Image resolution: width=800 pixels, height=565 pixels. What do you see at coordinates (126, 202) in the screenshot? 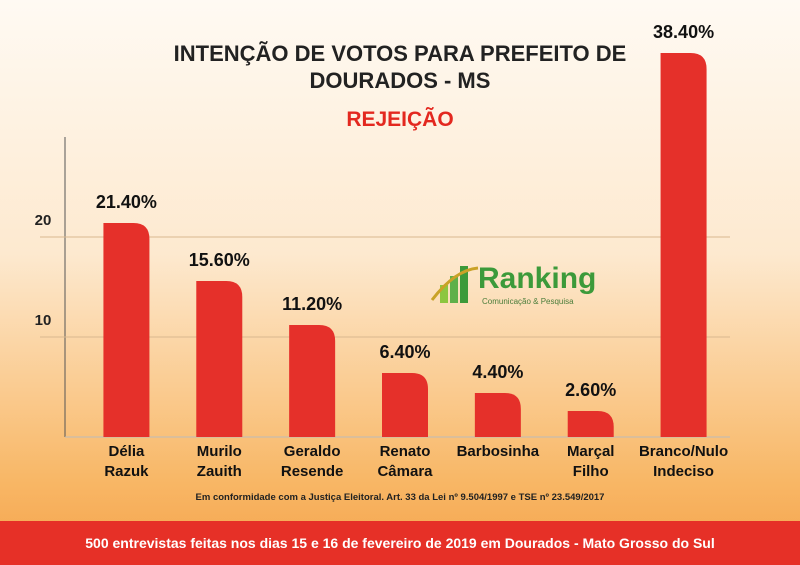
I see `value-label: 21.40%` at bounding box center [126, 202].